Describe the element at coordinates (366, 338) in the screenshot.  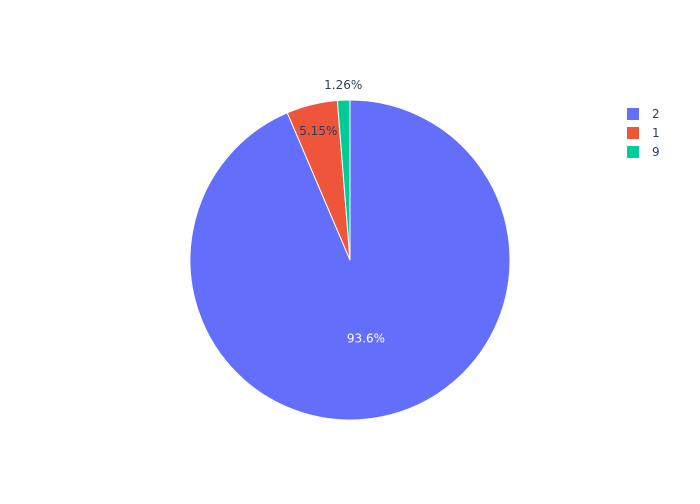
I see `slice-label: 93.6%` at that location.